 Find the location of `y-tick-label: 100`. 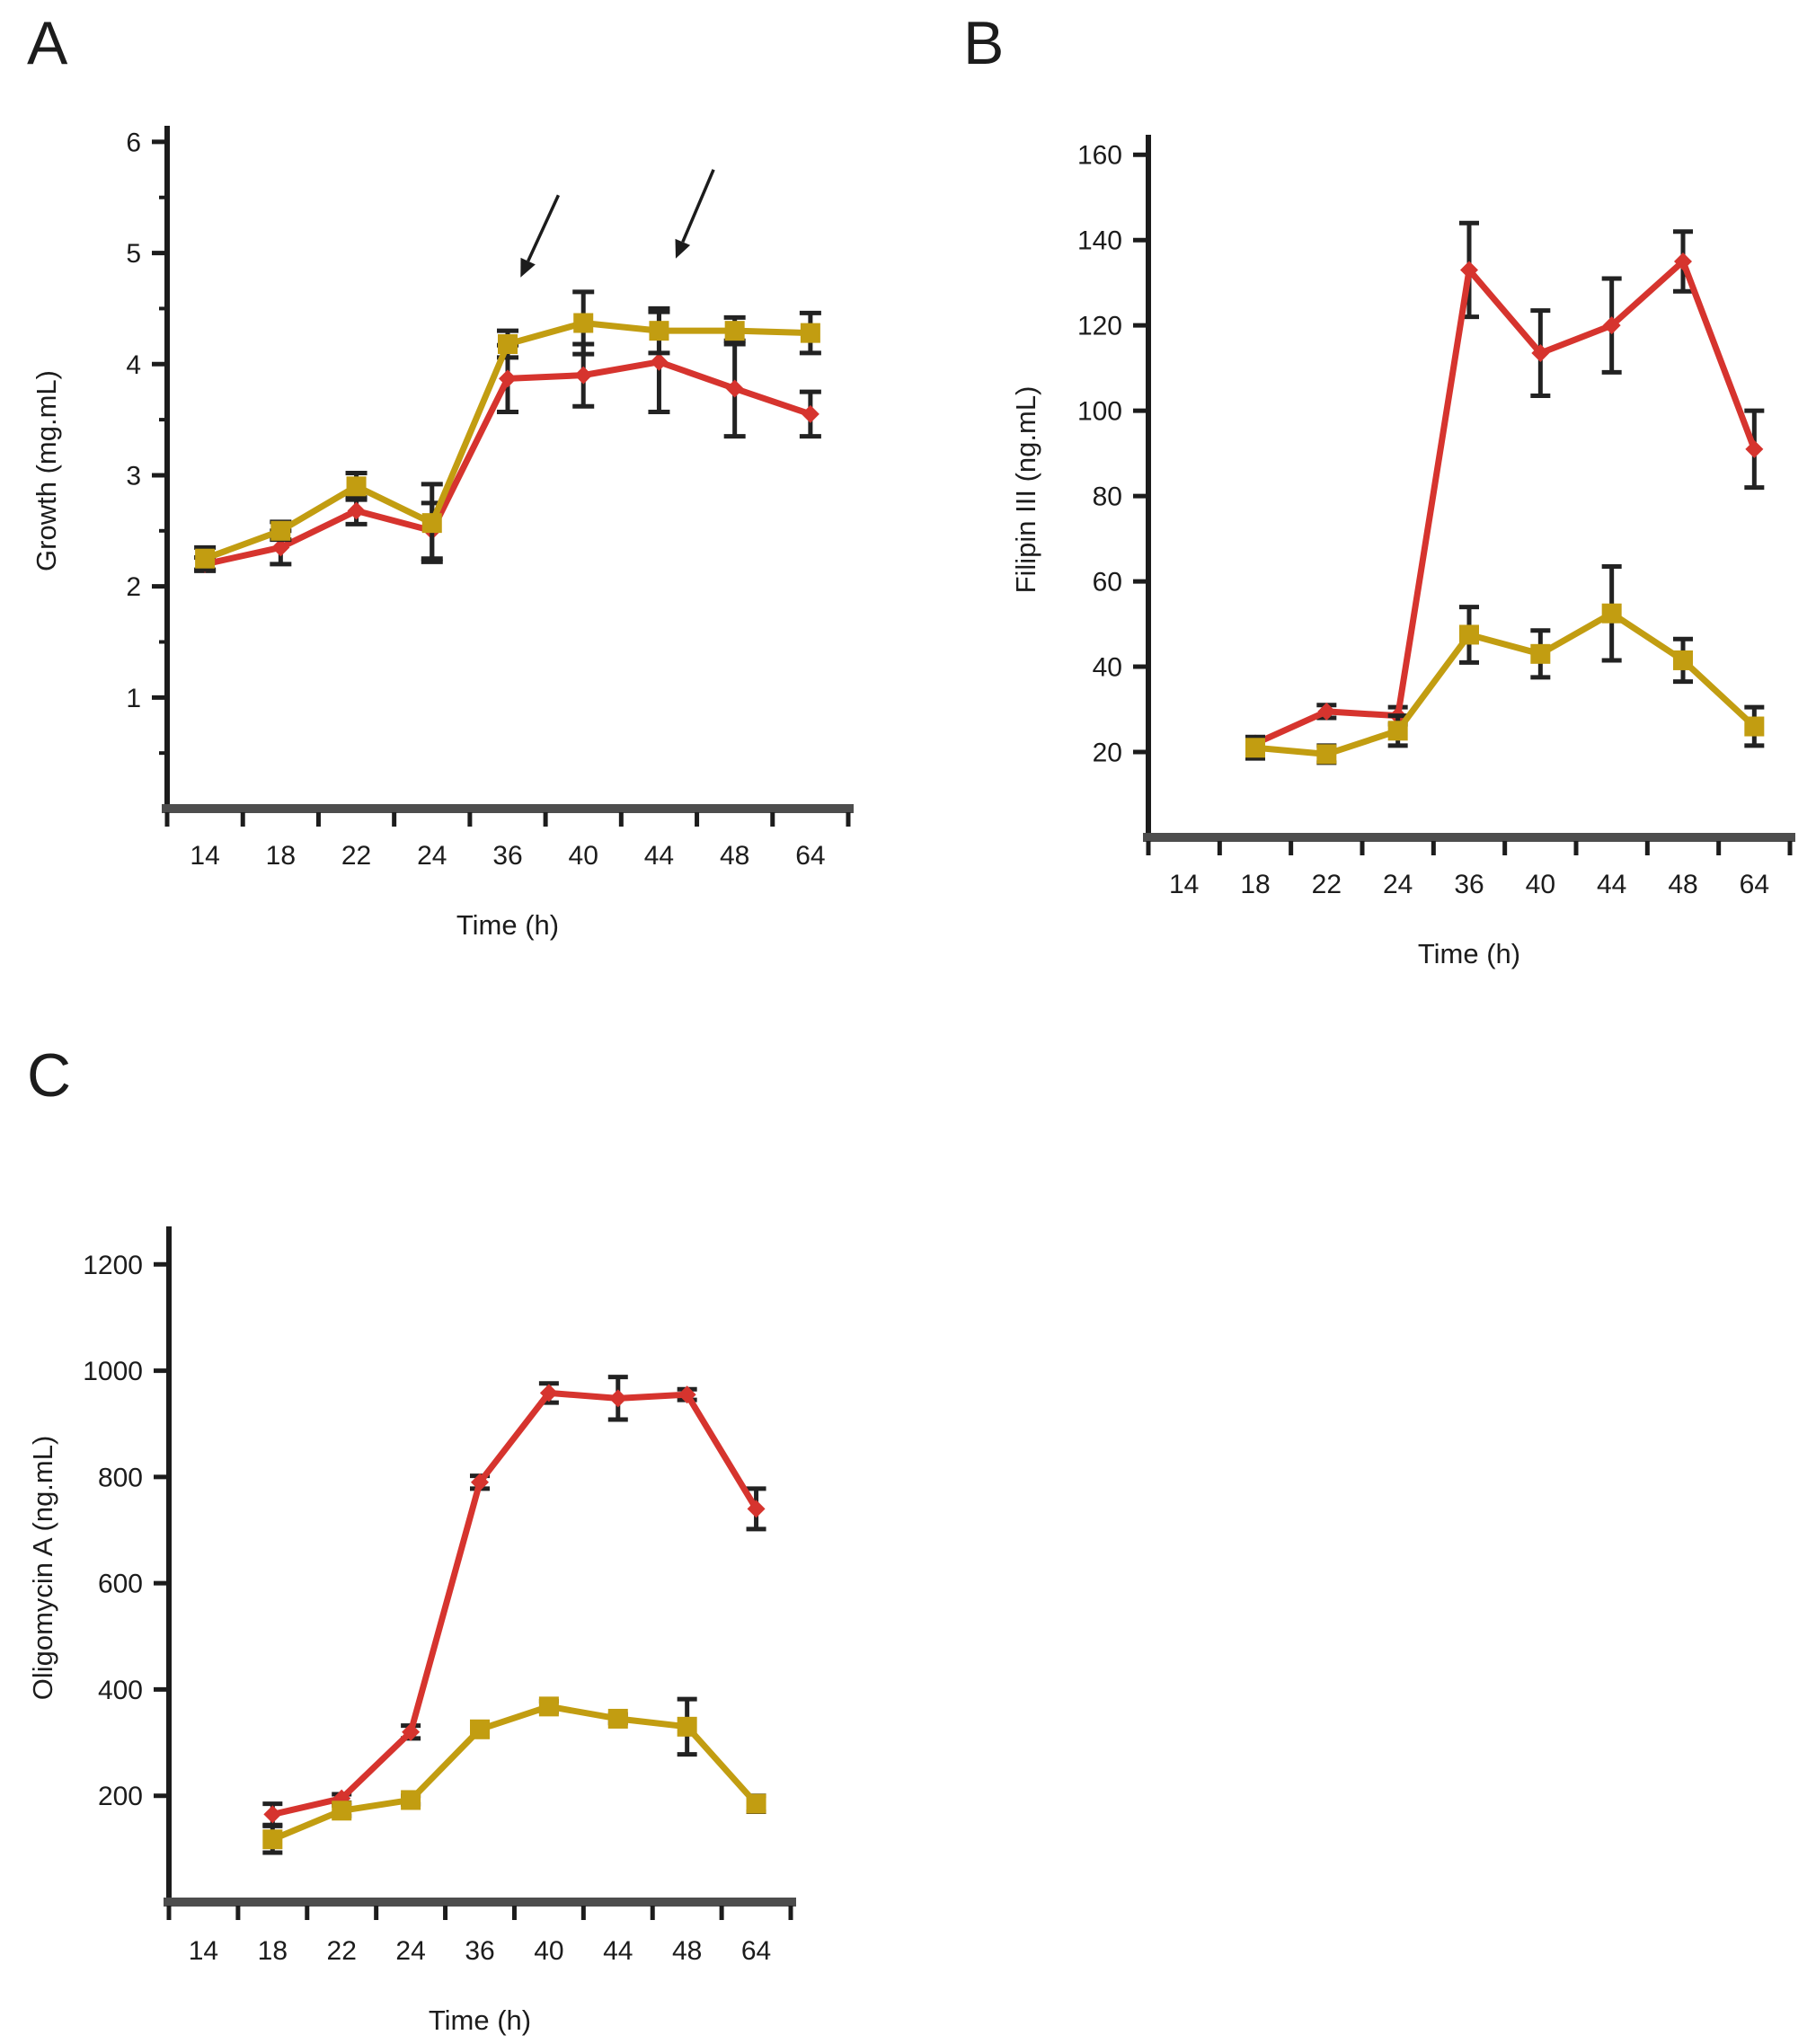

y-tick-label: 100 is located at coordinates (1100, 412).